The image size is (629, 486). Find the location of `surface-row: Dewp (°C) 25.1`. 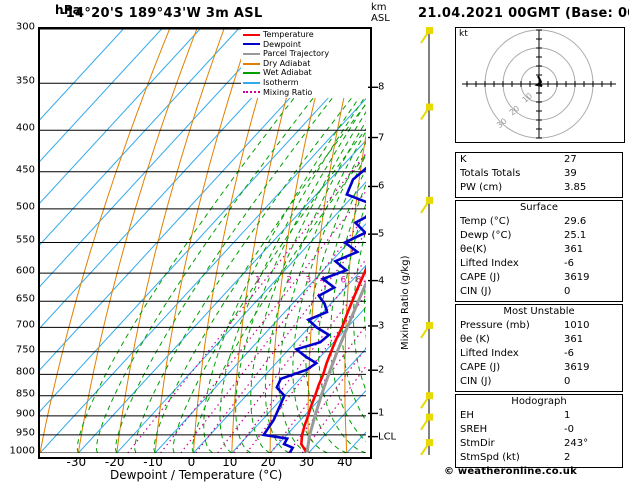

surface-row: Dewp (°C) 25.1 is located at coordinates (539, 236).